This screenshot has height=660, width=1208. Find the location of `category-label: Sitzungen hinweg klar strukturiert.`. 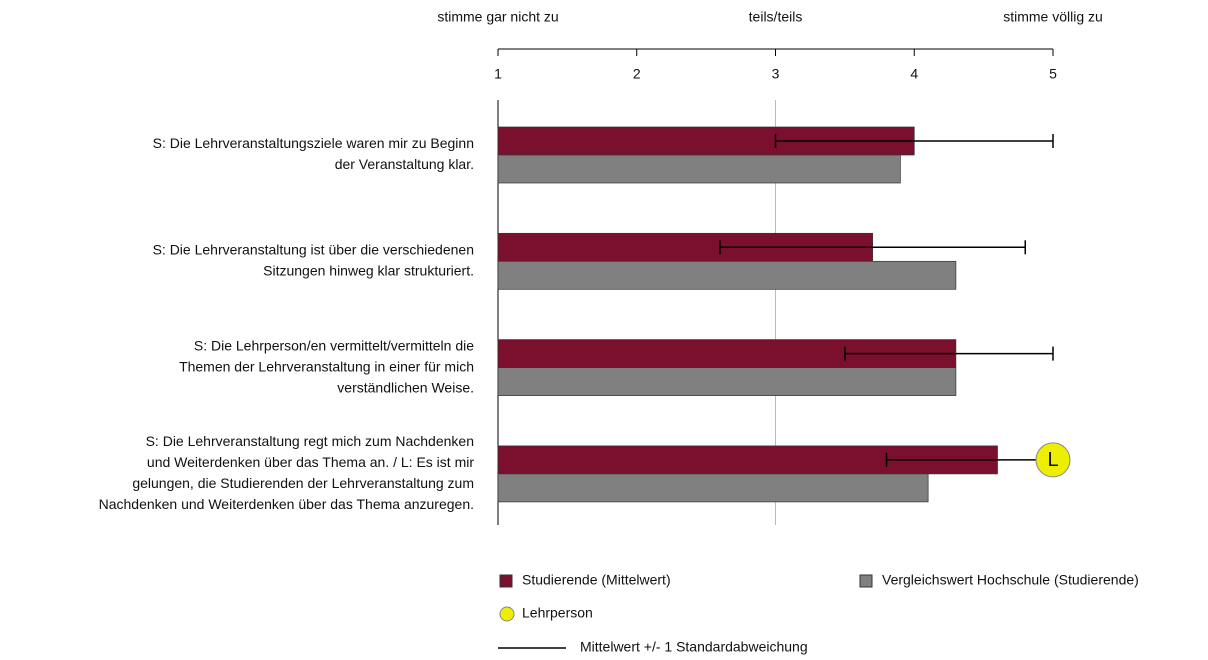

category-label: Sitzungen hinweg klar strukturiert. is located at coordinates (368, 271).